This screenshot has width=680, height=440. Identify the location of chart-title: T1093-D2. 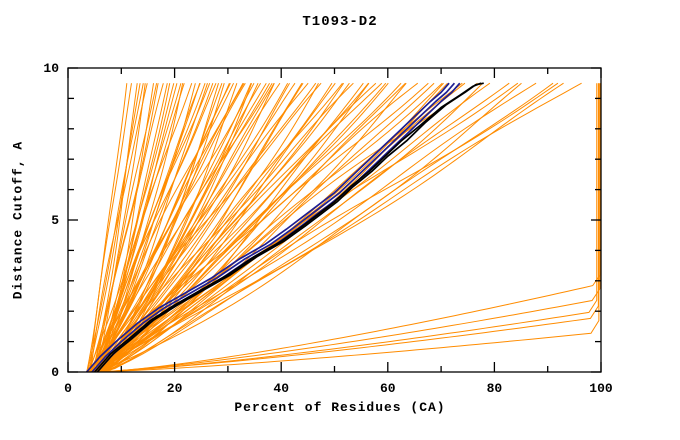
(340, 22).